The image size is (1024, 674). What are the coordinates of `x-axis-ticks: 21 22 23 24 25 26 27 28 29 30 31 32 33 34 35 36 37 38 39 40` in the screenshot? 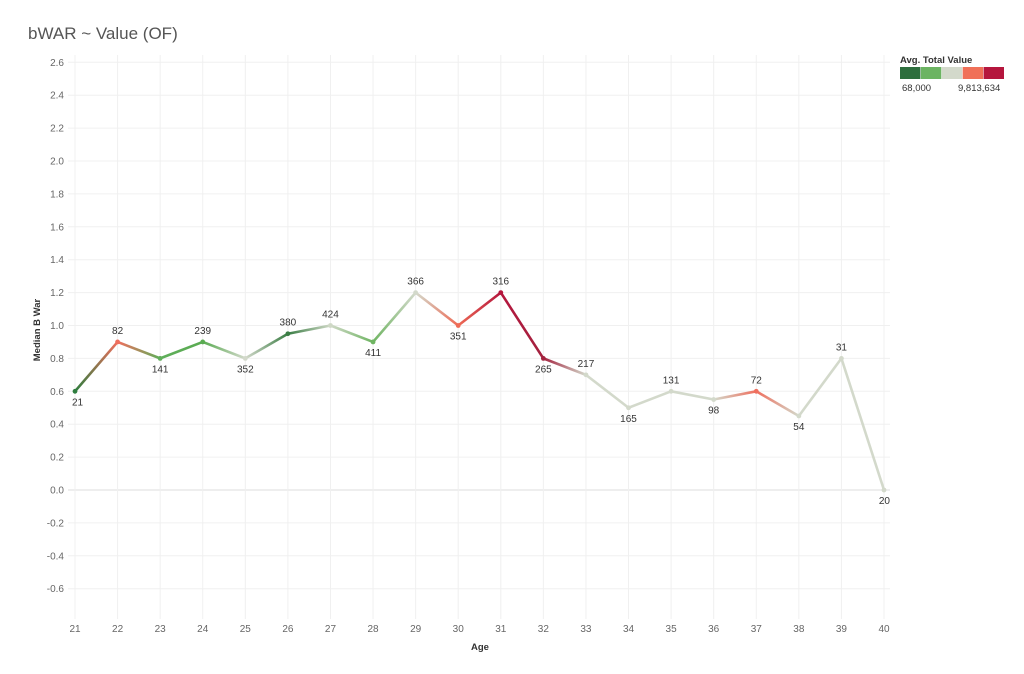 It's located at (479, 629).